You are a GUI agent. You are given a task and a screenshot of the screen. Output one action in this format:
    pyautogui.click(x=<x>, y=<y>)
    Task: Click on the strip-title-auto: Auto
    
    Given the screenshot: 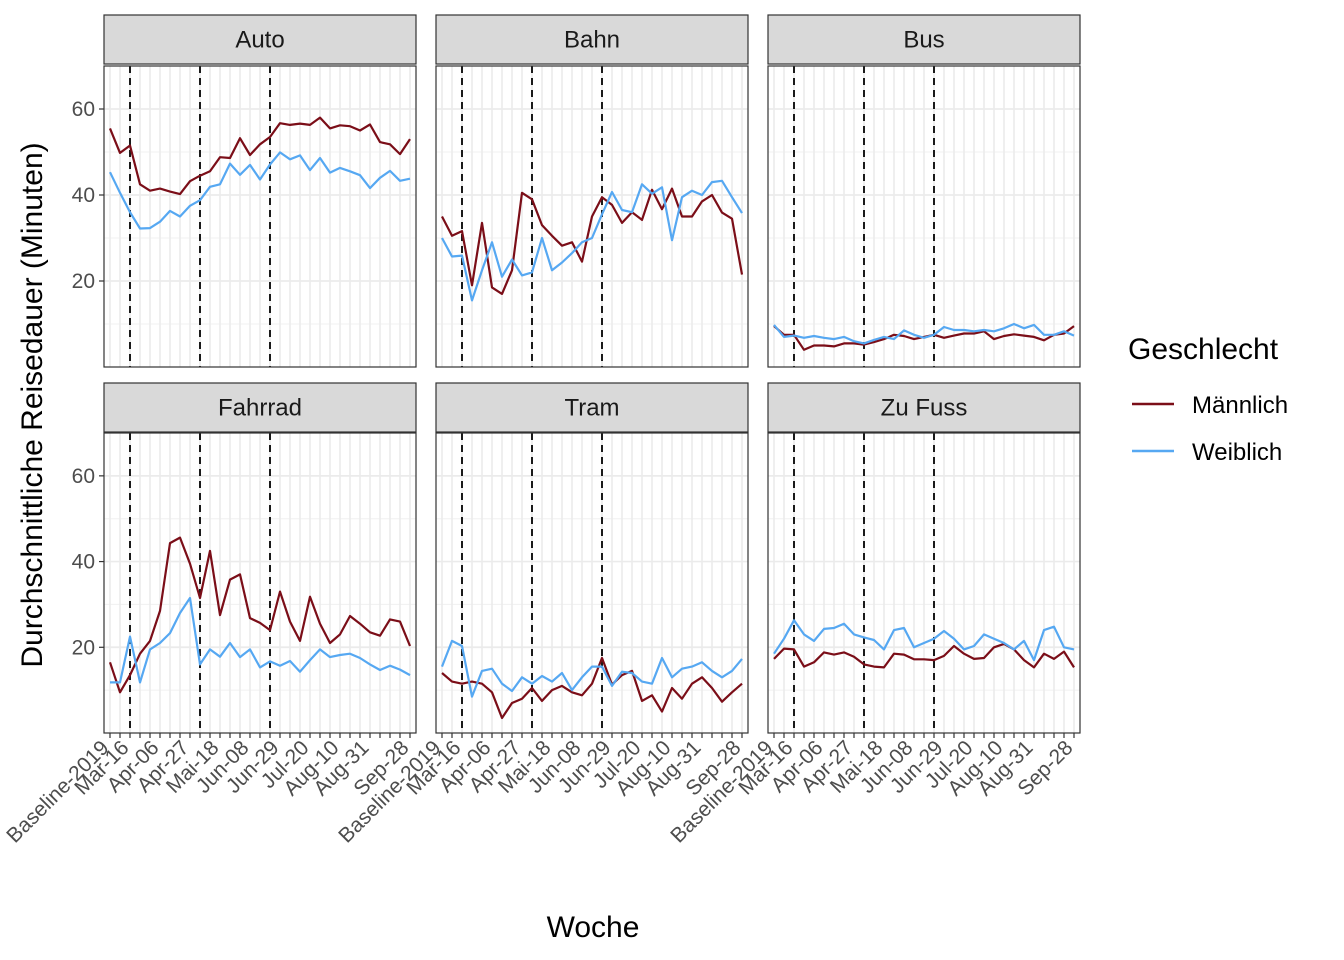 What is the action you would take?
    pyautogui.click(x=259, y=40)
    